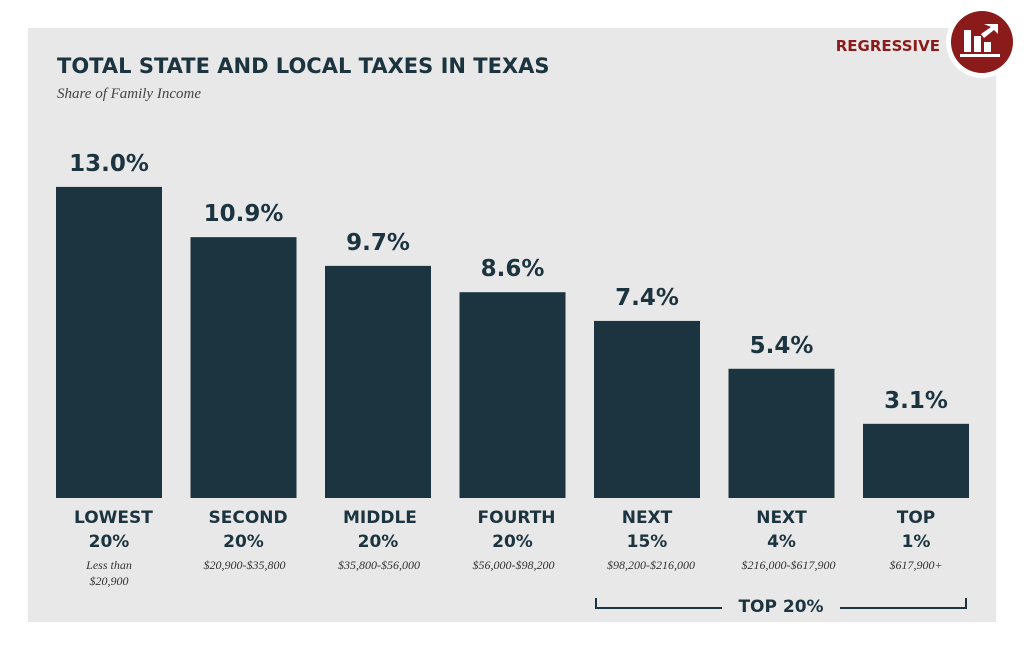  What do you see at coordinates (516, 530) in the screenshot?
I see `x-tick-label: FOURTH 20%` at bounding box center [516, 530].